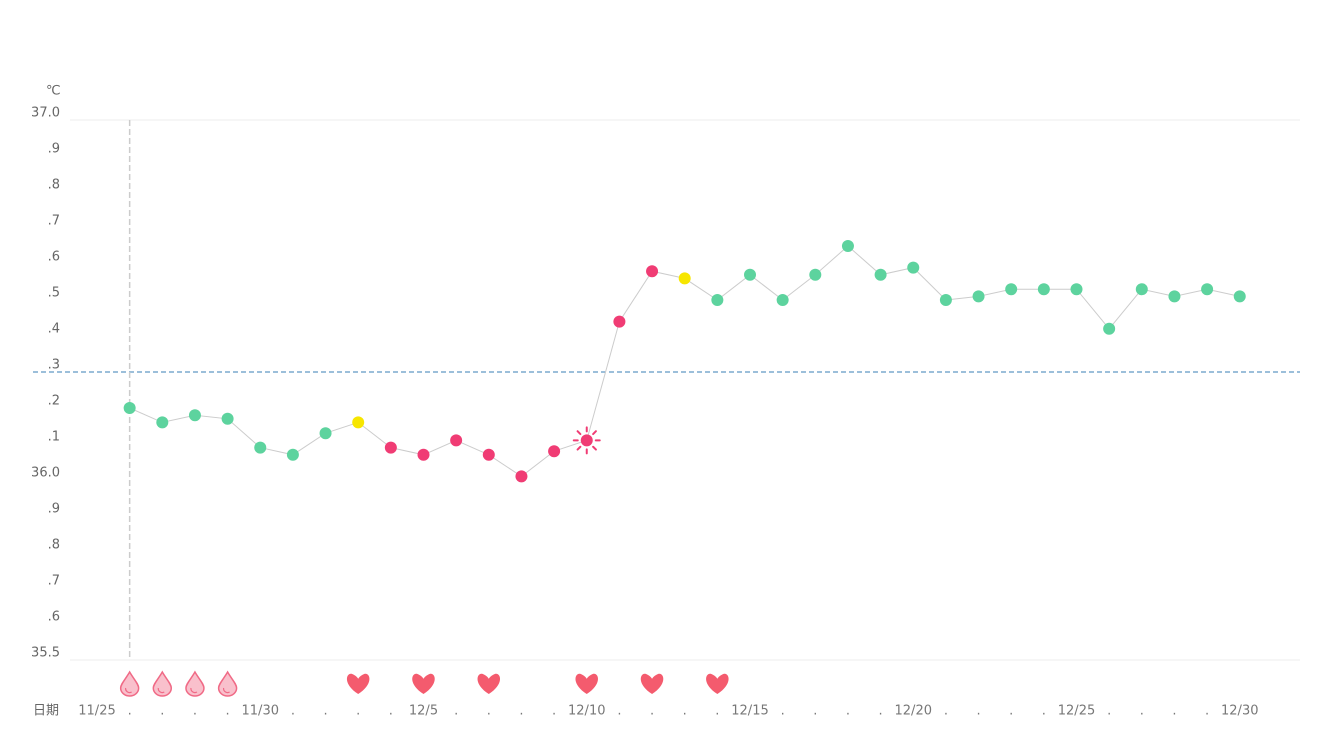 The height and width of the screenshot is (754, 1334). I want to click on y-tick-label: .1, so click(54, 437).